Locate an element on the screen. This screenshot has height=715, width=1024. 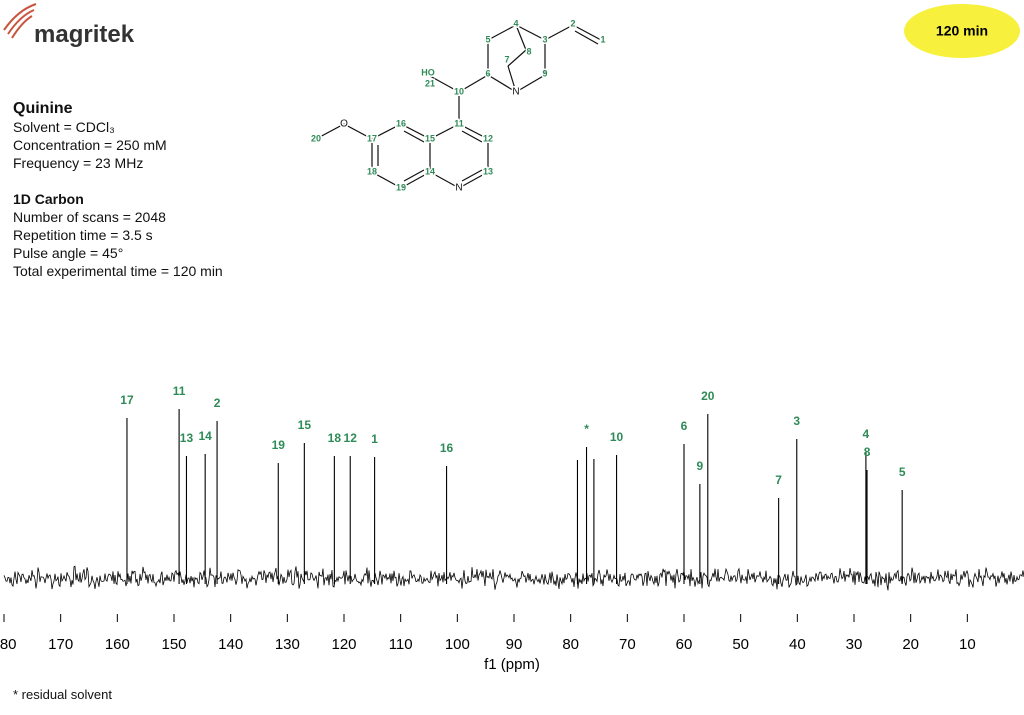
x-tick-label: 40 is located at coordinates (797, 644).